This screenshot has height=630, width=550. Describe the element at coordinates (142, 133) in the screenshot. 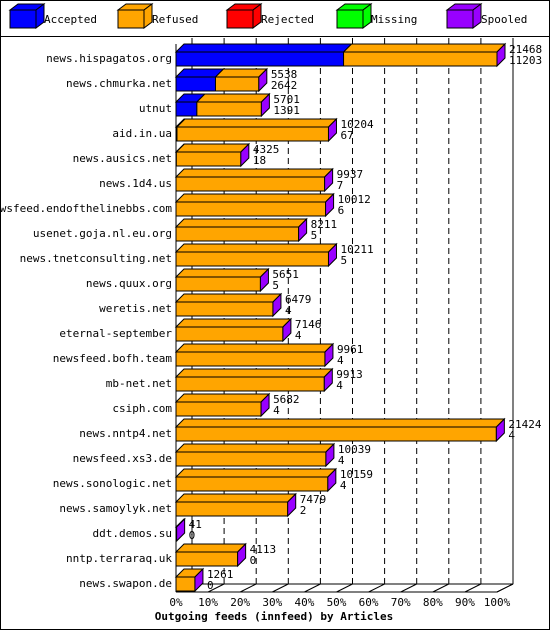

I see `y-tick-label: aid.in.ua` at that location.